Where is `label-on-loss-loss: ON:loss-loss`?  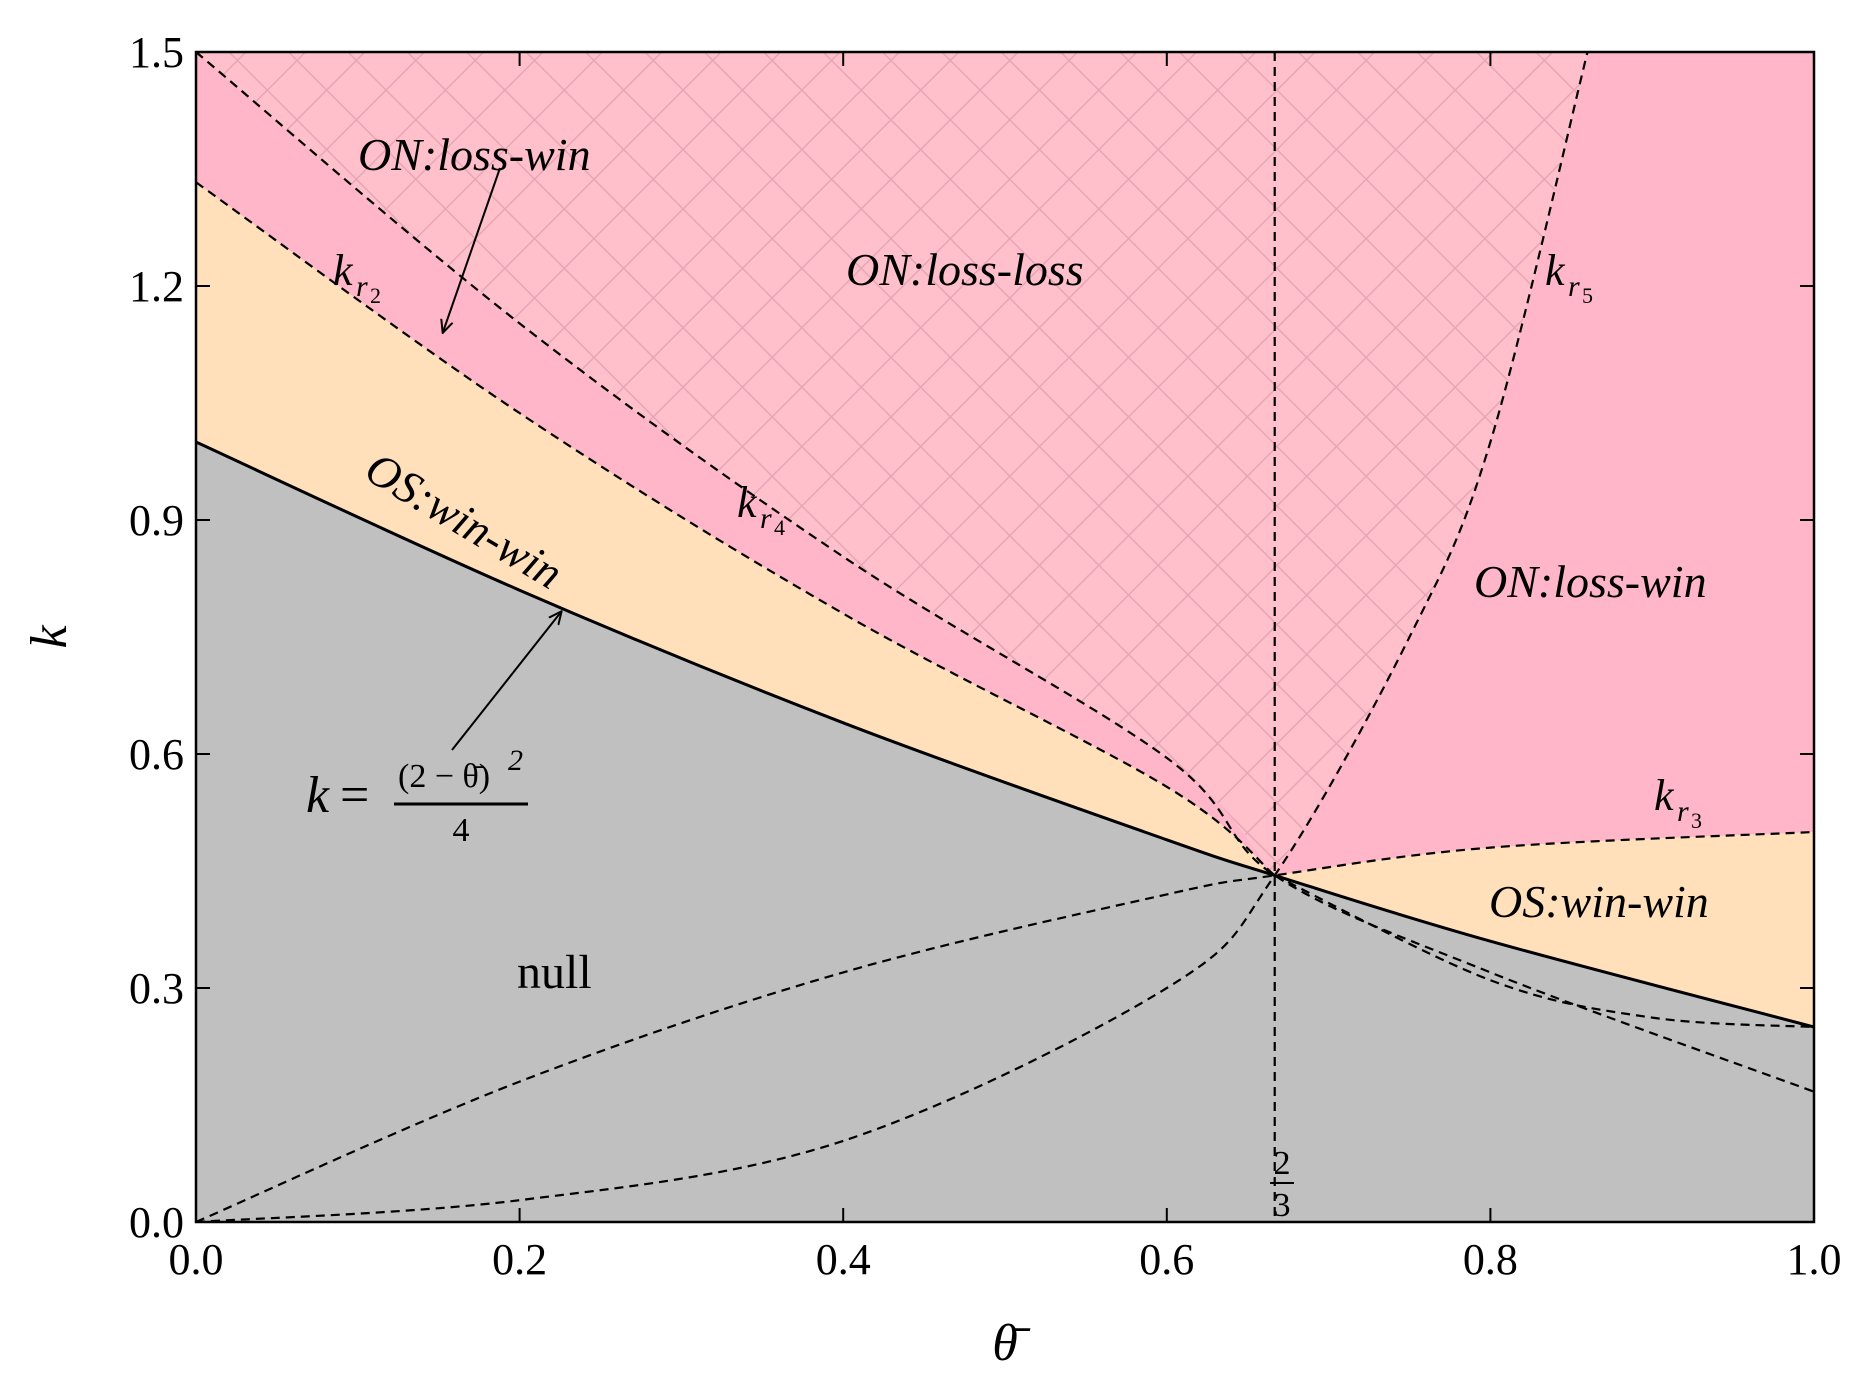
label-on-loss-loss: ON:loss-loss is located at coordinates (965, 269).